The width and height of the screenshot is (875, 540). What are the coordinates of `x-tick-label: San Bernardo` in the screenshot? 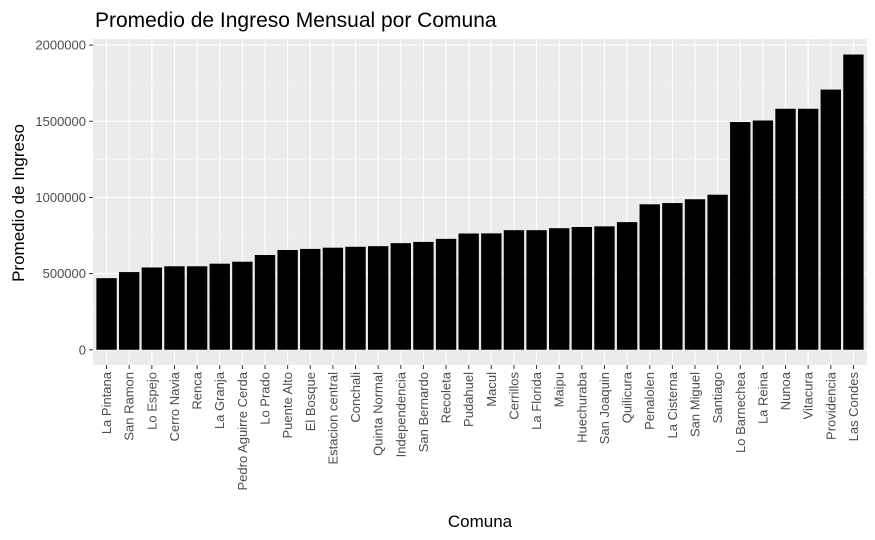 It's located at (423, 412).